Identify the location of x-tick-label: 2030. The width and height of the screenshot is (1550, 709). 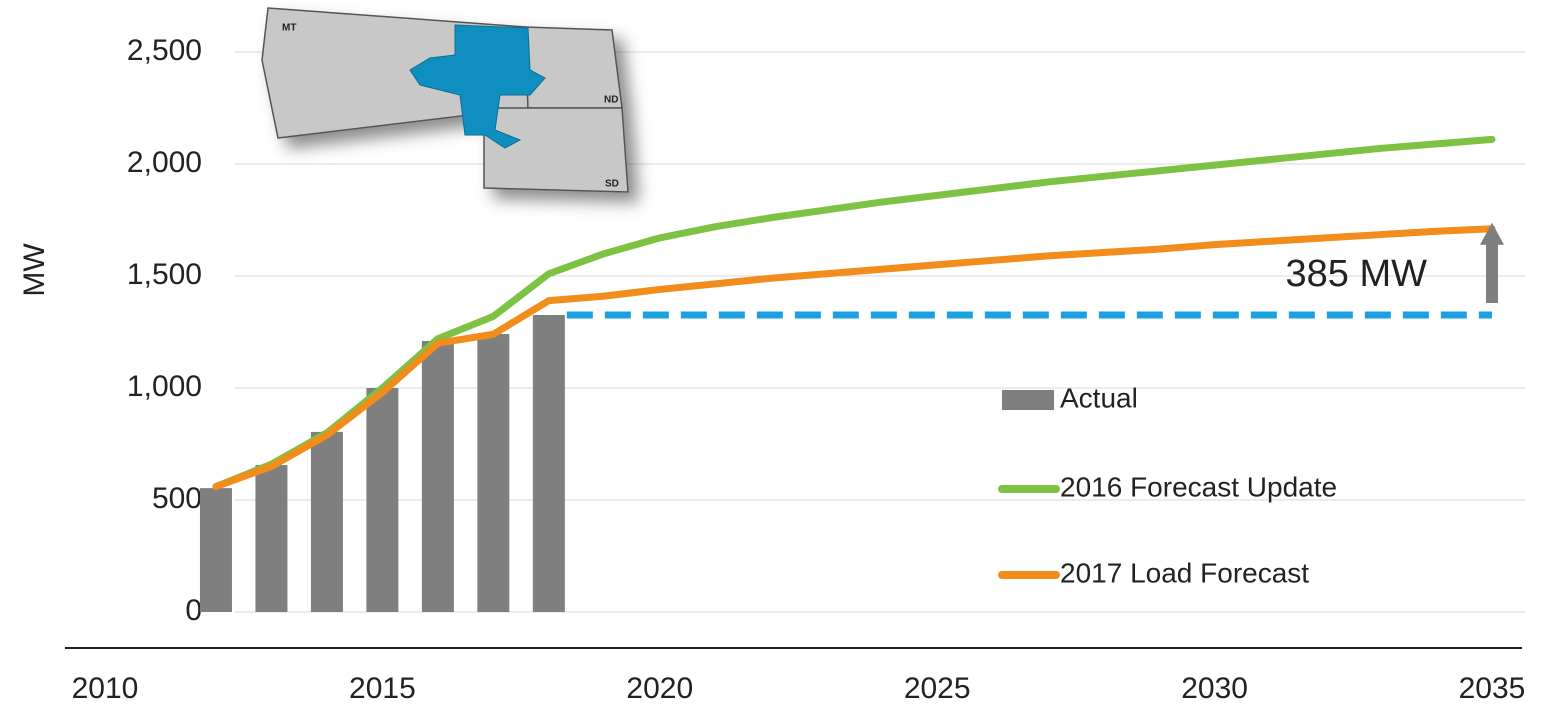
(1214, 688).